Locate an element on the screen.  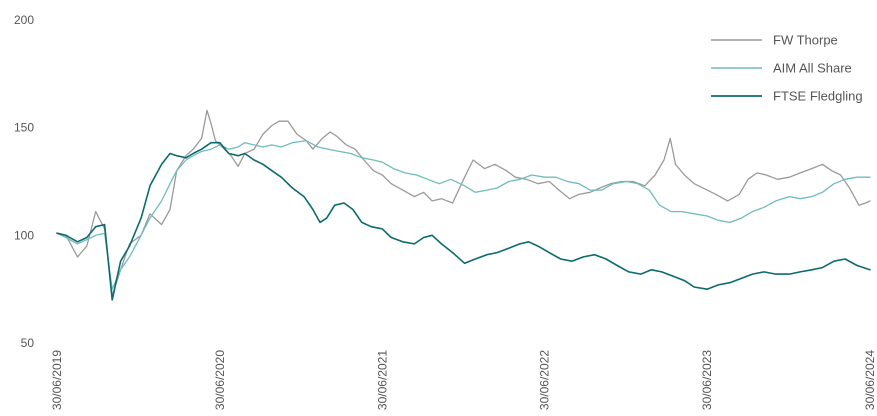
x-tick-label: 30/06/2019 is located at coordinates (57, 380).